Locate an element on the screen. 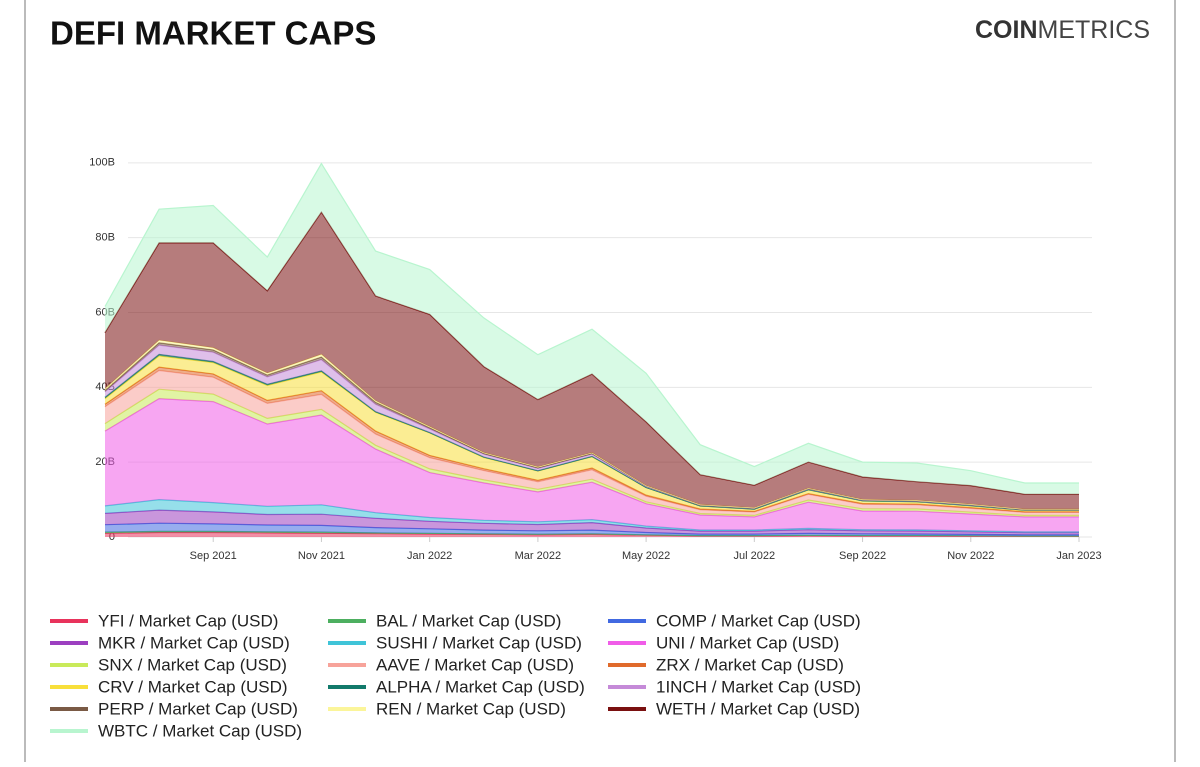  logo: COINMETRICS is located at coordinates (1062, 30).